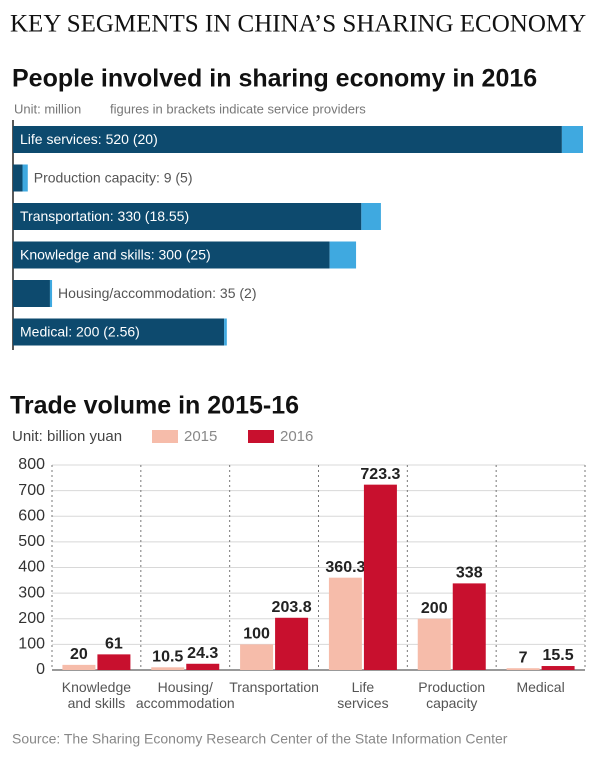 This screenshot has height=759, width=600. I want to click on value-label: 360.3, so click(345, 567).